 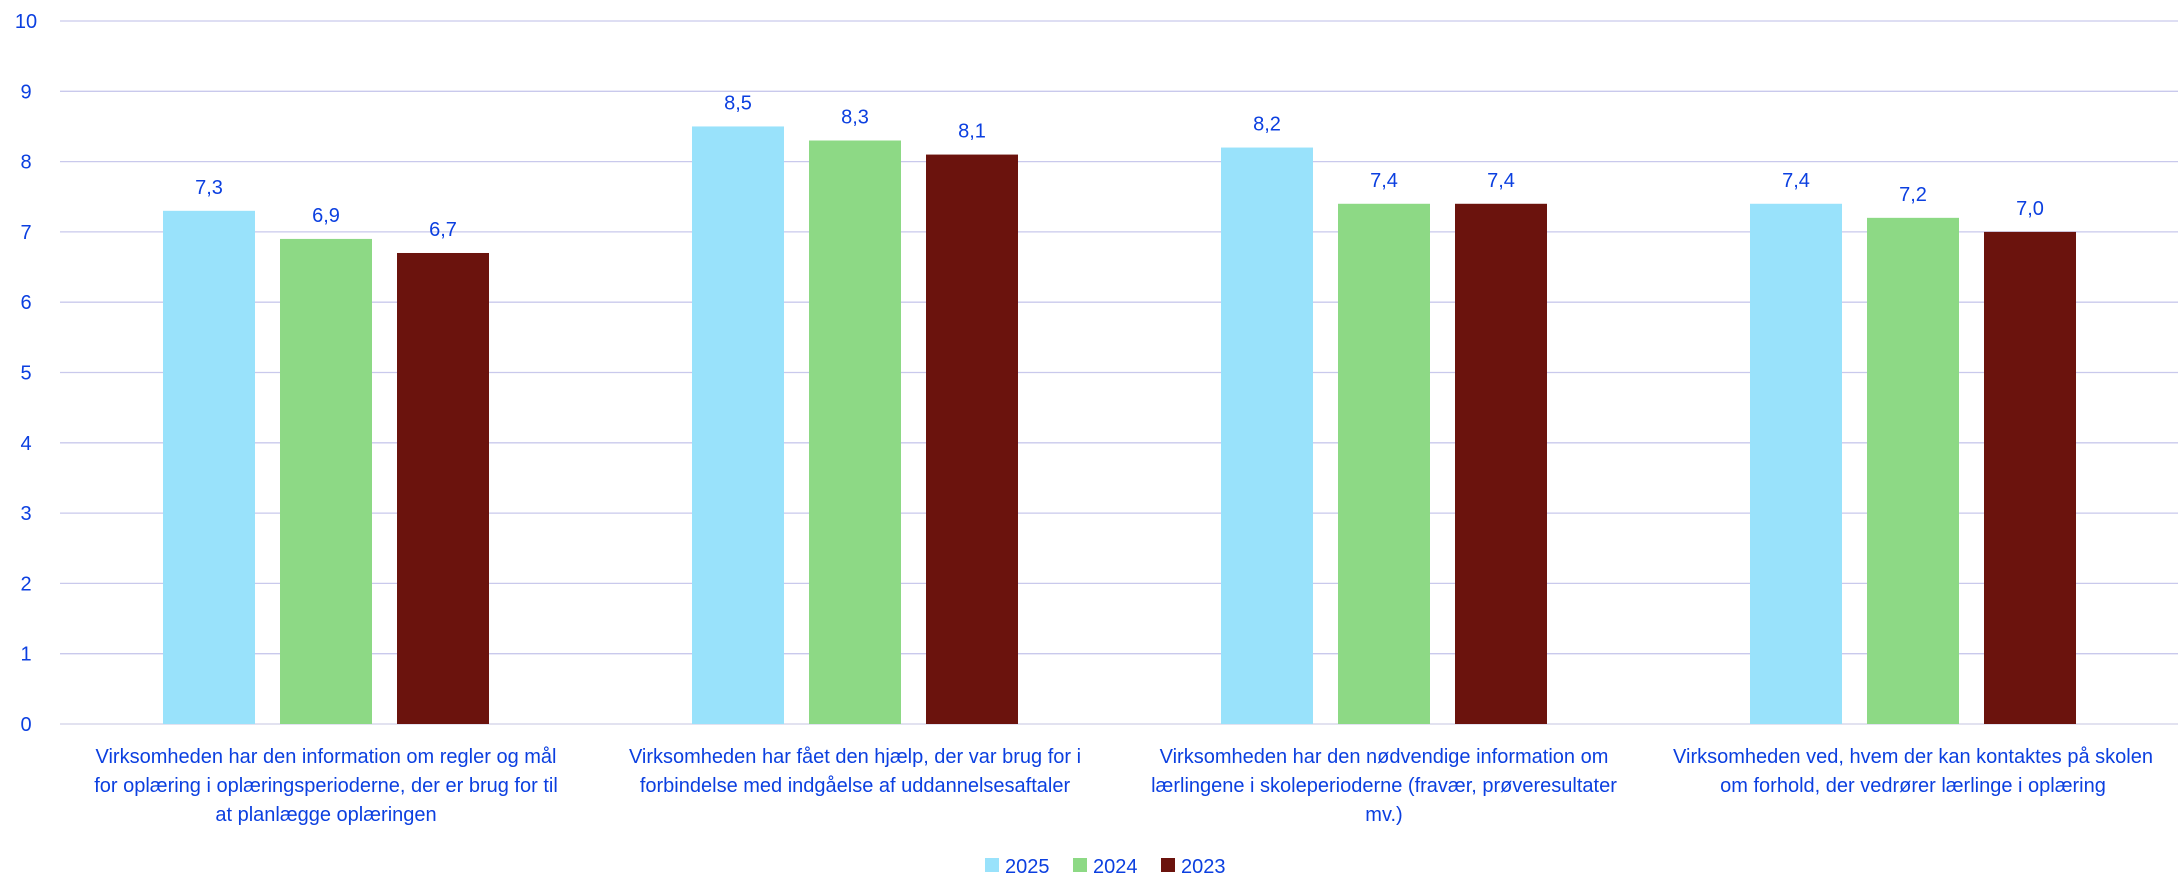 What do you see at coordinates (1080, 865) in the screenshot?
I see `legend-swatch-2024` at bounding box center [1080, 865].